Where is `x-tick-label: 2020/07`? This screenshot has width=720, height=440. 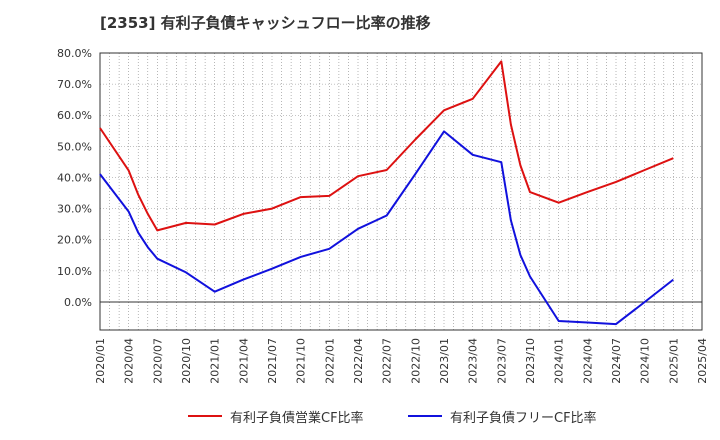
x-tick-label: 2020/07 is located at coordinates (157, 361).